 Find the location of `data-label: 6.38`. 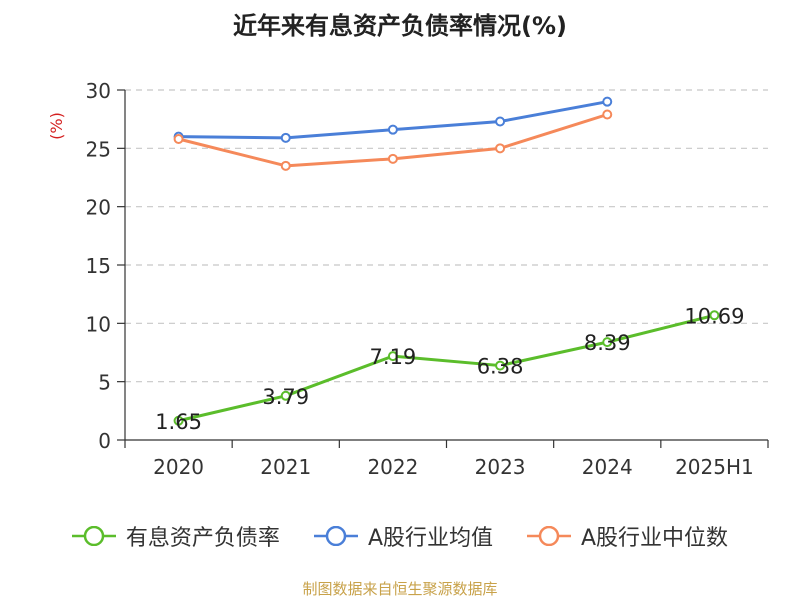

data-label: 6.38 is located at coordinates (500, 367).